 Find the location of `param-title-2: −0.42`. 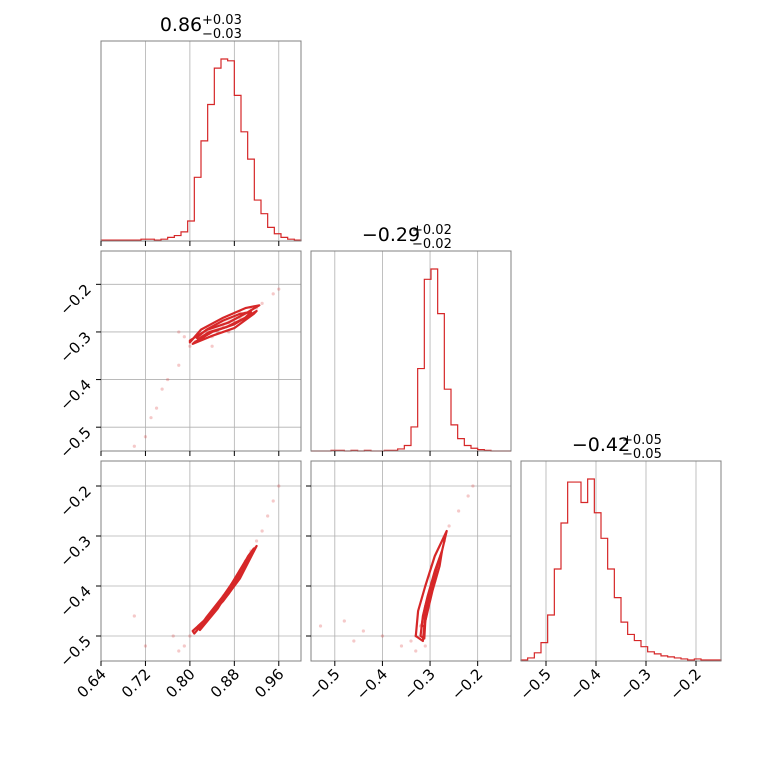

param-title-2: −0.42 is located at coordinates (601, 445).